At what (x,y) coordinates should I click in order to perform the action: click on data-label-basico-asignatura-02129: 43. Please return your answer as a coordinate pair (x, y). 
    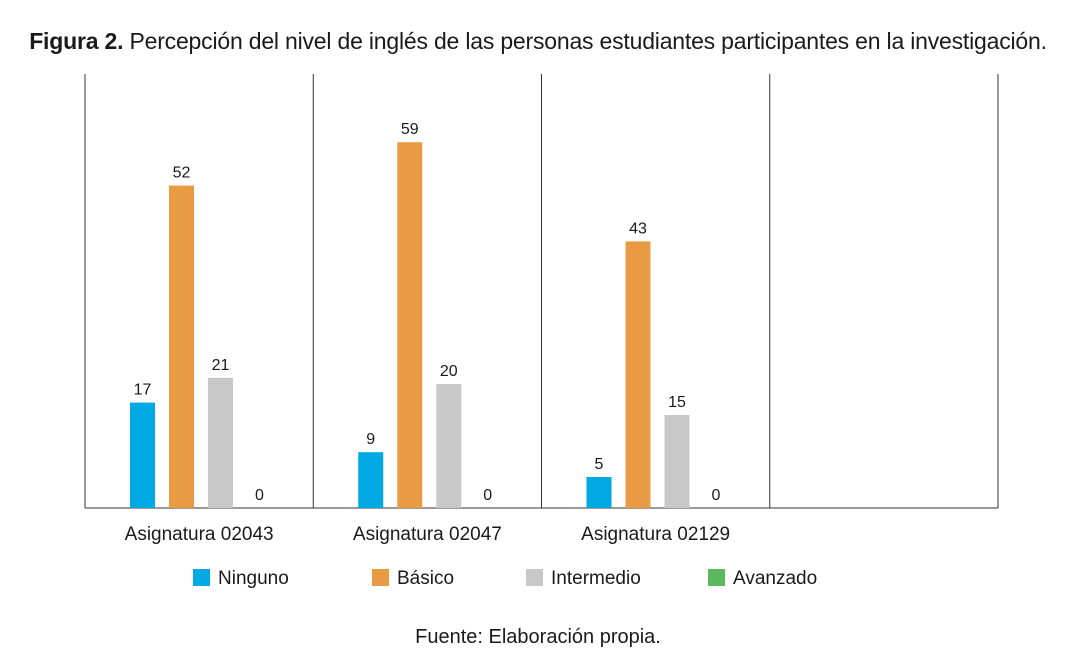
    Looking at the image, I should click on (638, 228).